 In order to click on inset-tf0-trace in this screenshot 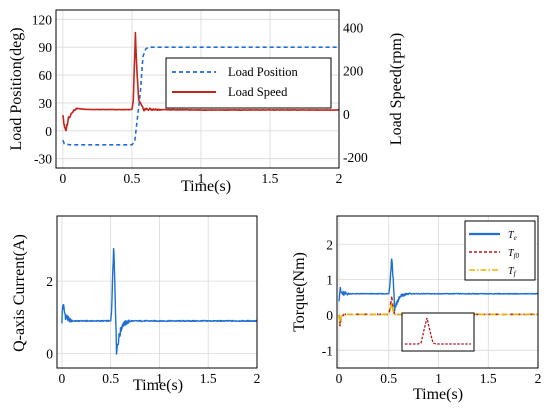, I will do `click(438, 331)`.